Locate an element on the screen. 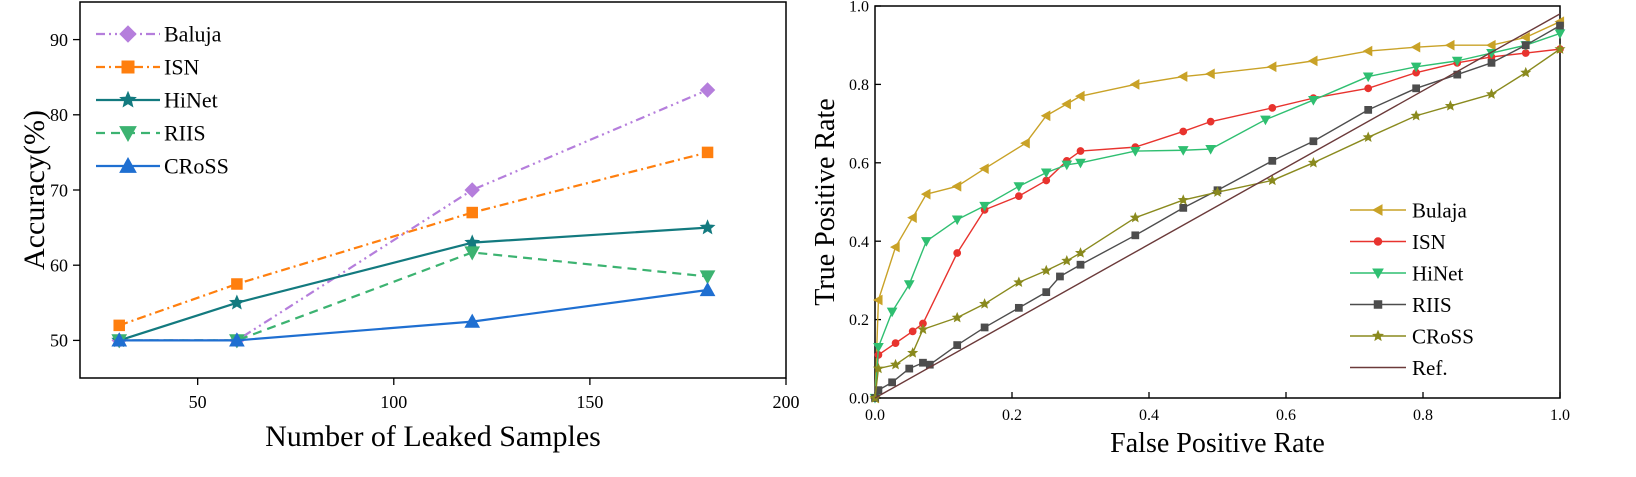 The height and width of the screenshot is (477, 1636). legend-label: ISN is located at coordinates (182, 67).